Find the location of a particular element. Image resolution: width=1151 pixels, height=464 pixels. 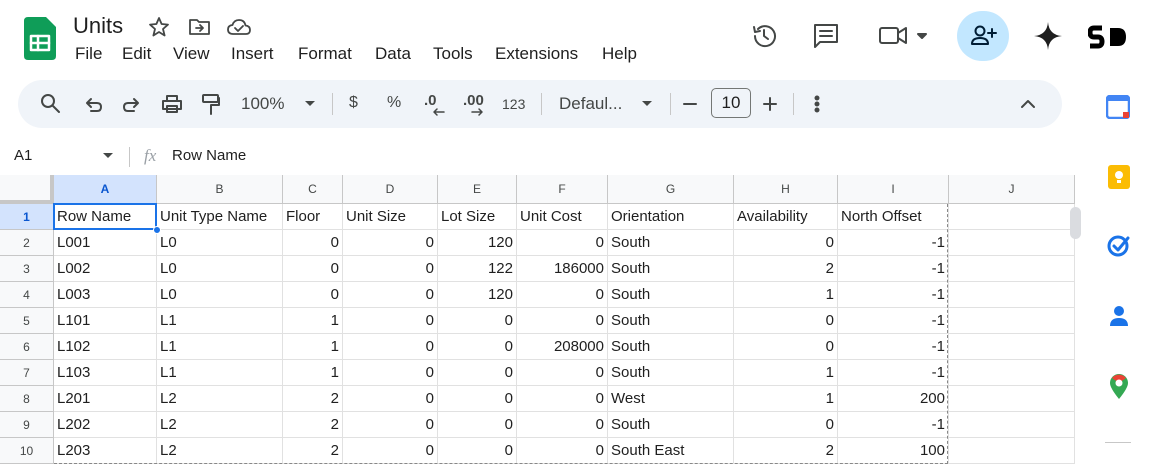

cell: West is located at coordinates (671, 399).